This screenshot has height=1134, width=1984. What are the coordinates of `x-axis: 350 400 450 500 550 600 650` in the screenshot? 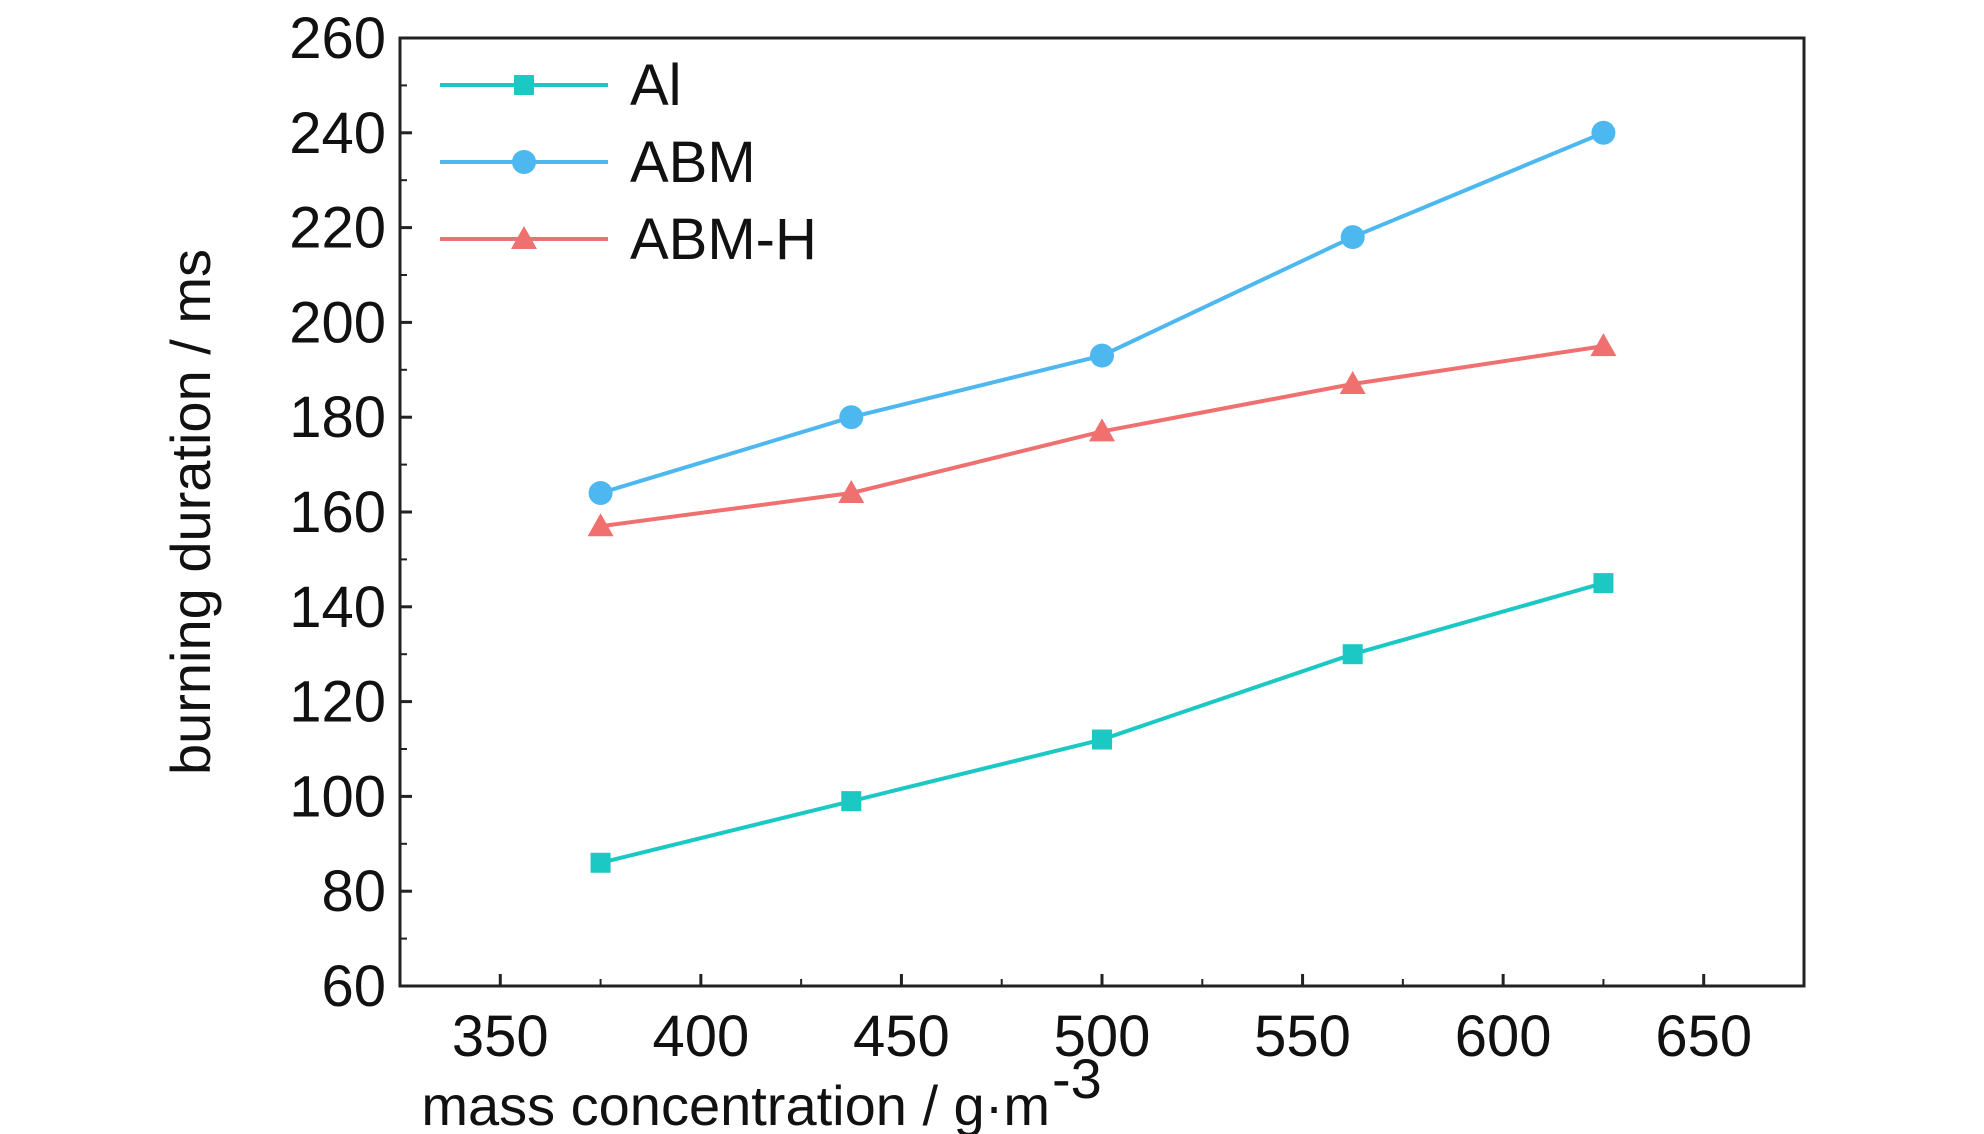 It's located at (1102, 1021).